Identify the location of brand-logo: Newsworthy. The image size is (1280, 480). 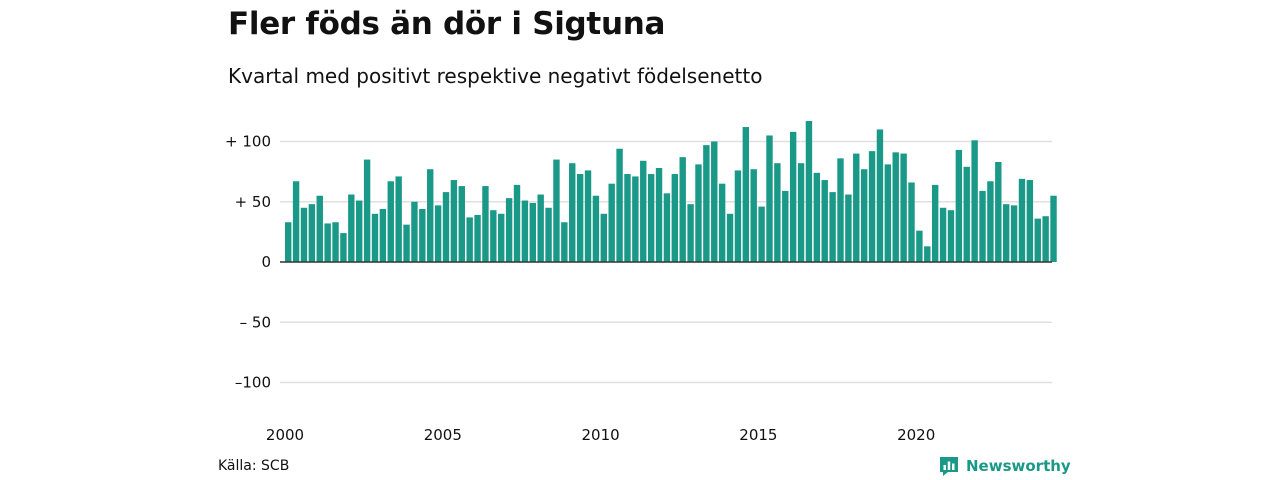
(1004, 466).